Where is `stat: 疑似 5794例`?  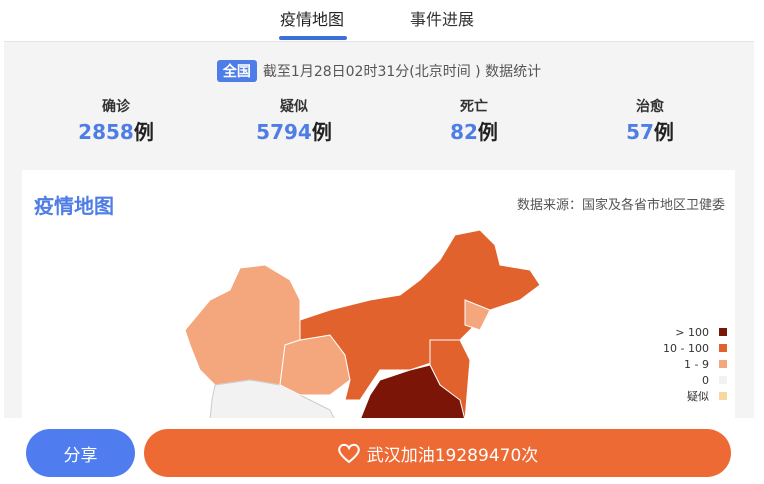 stat: 疑似 5794例 is located at coordinates (294, 120).